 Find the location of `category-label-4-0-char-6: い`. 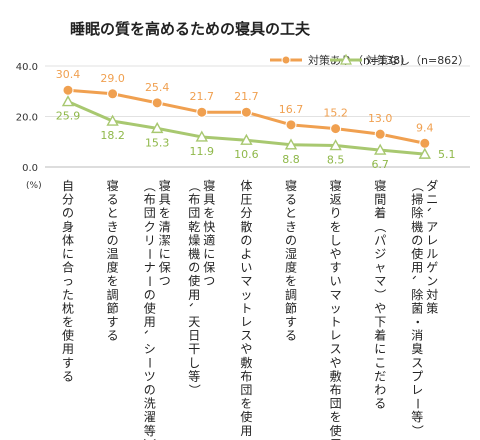

category-label-4-0-char-6: い is located at coordinates (246, 268).